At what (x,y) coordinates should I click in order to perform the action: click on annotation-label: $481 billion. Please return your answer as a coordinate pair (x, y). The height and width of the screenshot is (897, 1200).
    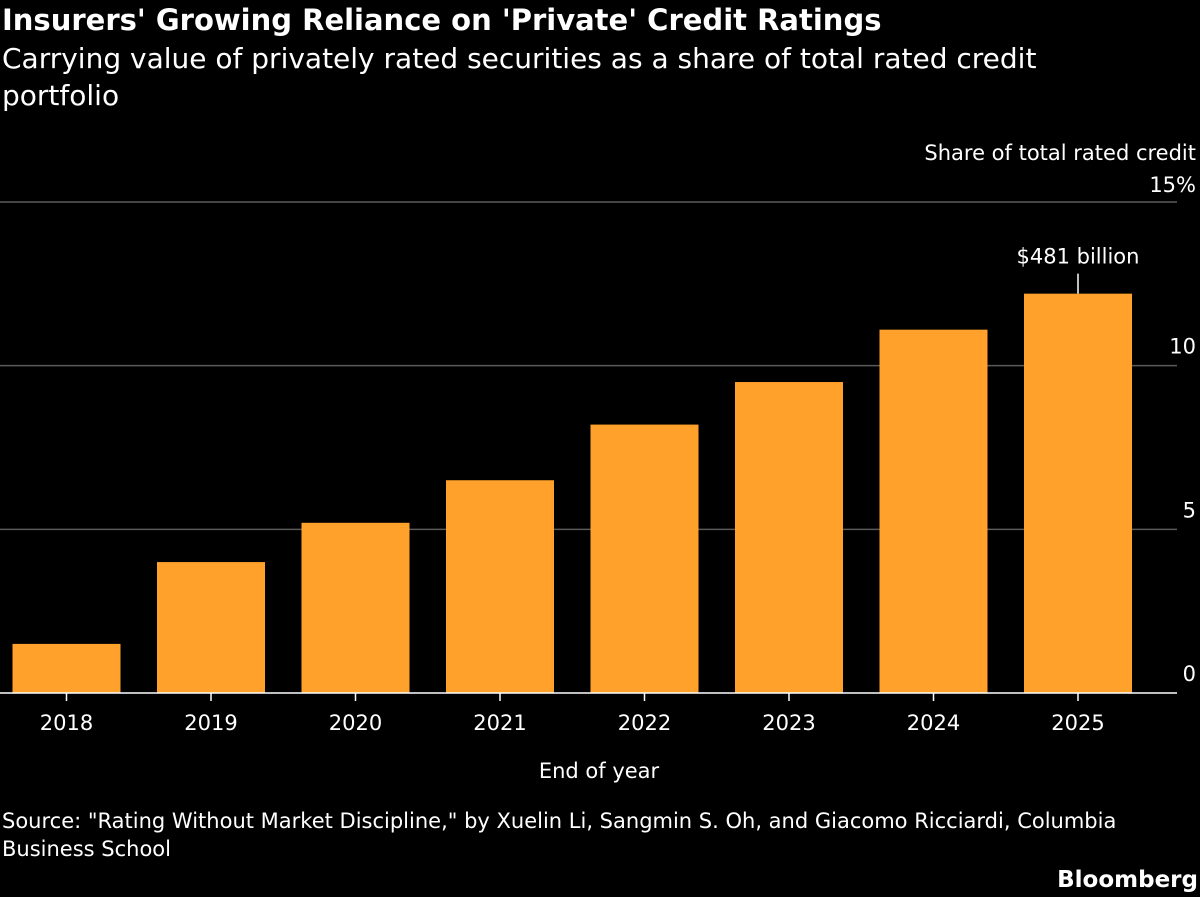
    Looking at the image, I should click on (1078, 257).